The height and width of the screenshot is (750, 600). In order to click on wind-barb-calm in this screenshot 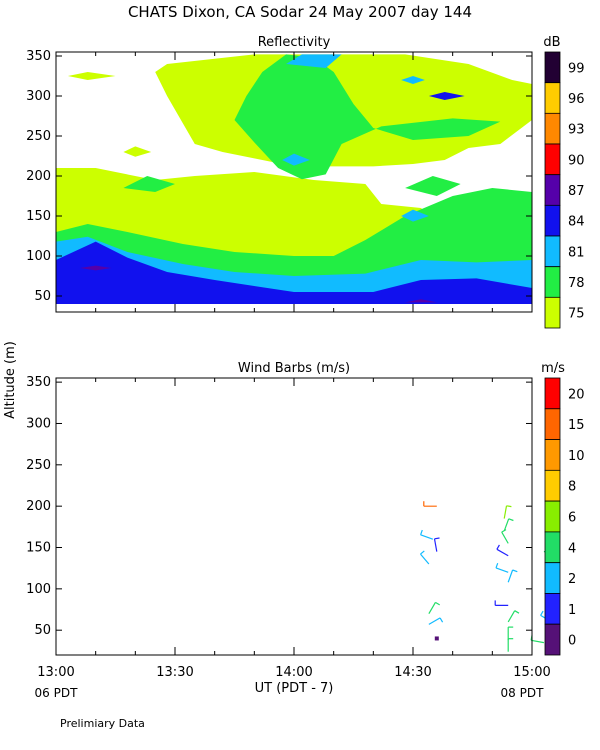, I will do `click(436, 638)`.